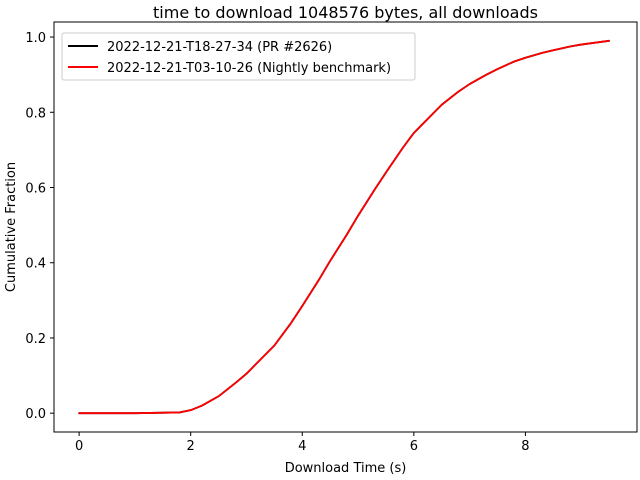  I want to click on x-tick-label: 8, so click(525, 446).